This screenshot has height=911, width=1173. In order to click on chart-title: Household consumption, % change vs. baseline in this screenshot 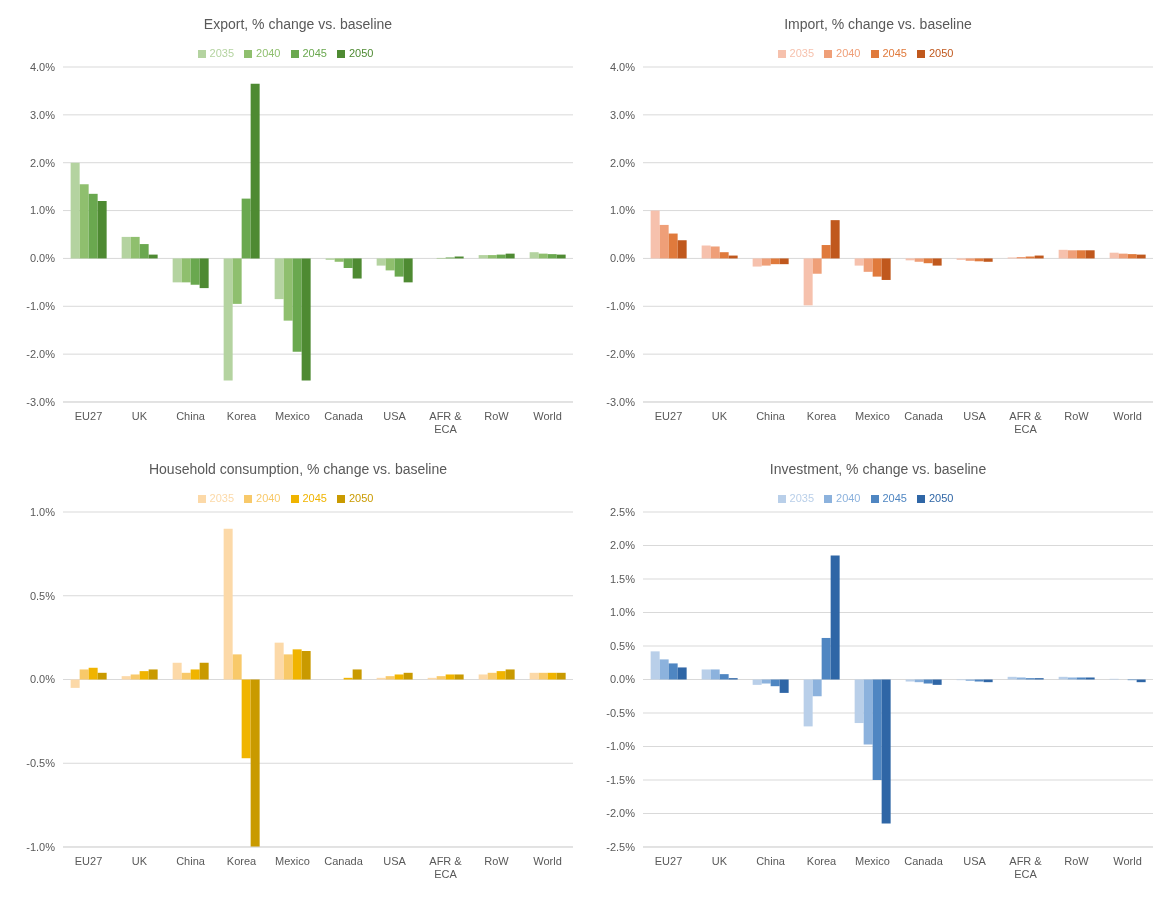, I will do `click(298, 469)`.